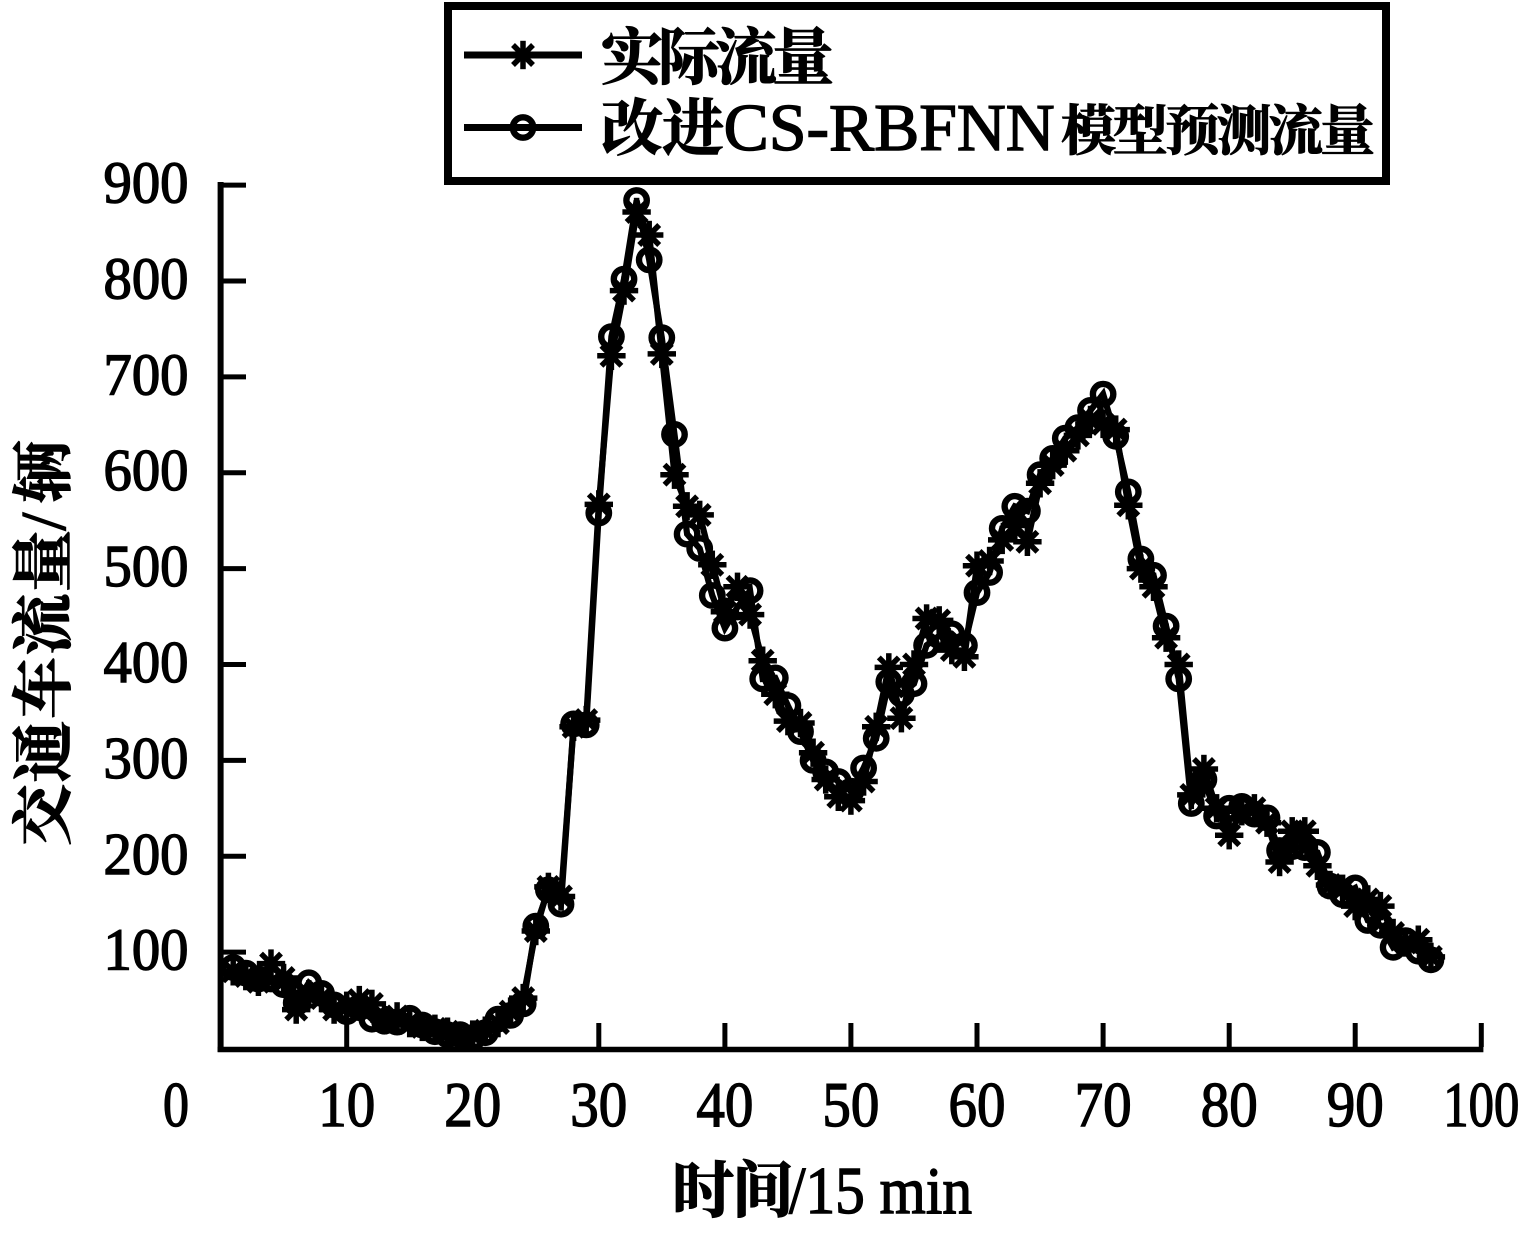 This screenshot has height=1234, width=1533. What do you see at coordinates (146, 279) in the screenshot?
I see `svg-text: 800` at bounding box center [146, 279].